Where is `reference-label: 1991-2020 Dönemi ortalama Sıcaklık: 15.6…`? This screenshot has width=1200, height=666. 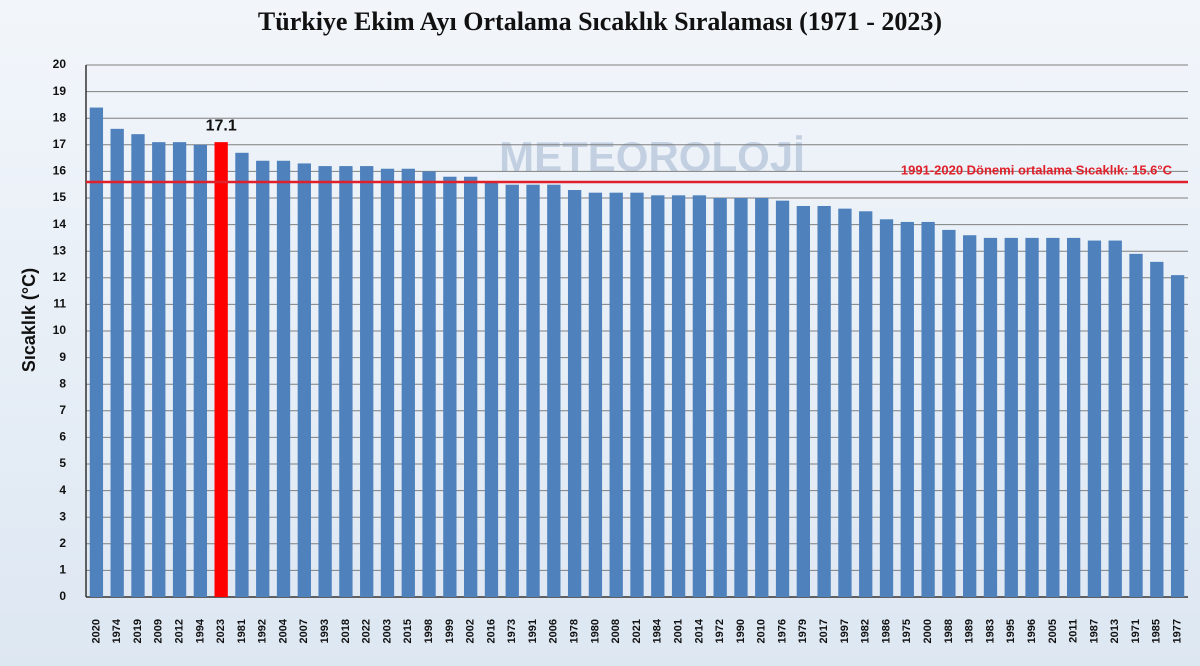 reference-label: 1991-2020 Dönemi ortalama Sıcaklık: 15.6… is located at coordinates (1037, 169).